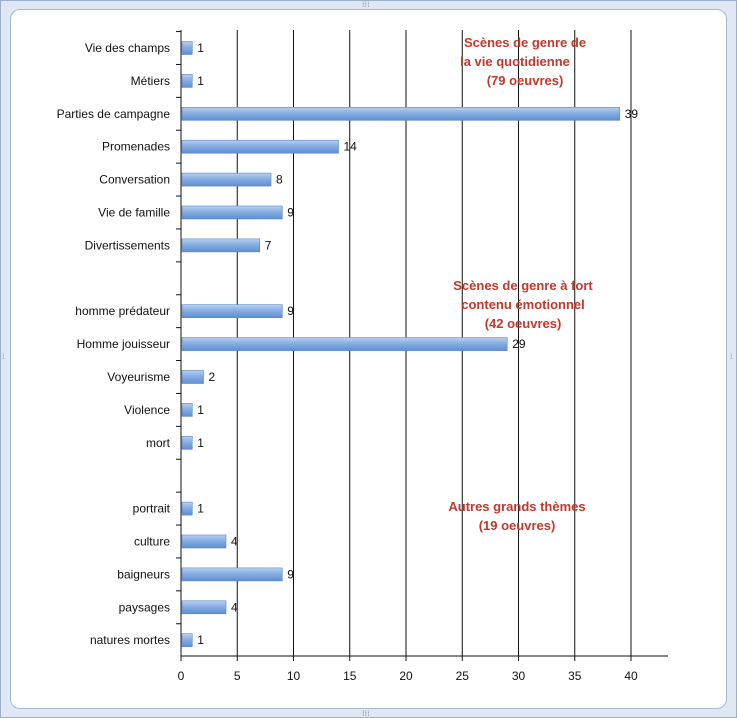 The width and height of the screenshot is (737, 718). I want to click on category-label: Parties de campagne, so click(114, 114).